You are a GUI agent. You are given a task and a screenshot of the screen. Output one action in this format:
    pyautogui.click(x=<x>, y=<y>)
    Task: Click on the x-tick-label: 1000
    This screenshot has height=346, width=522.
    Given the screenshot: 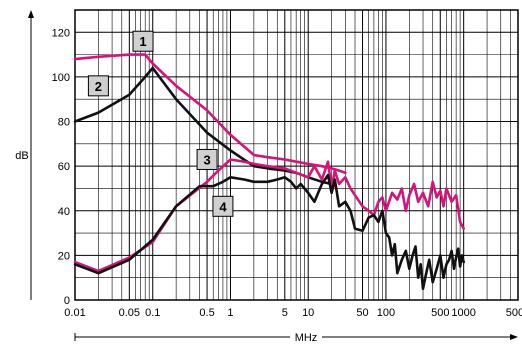 What is the action you would take?
    pyautogui.click(x=463, y=313)
    